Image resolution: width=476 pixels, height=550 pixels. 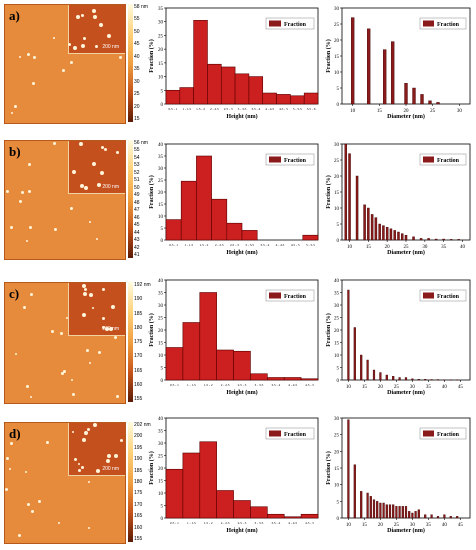 I want to click on y-tick-label: 25, so click(x=161, y=319).